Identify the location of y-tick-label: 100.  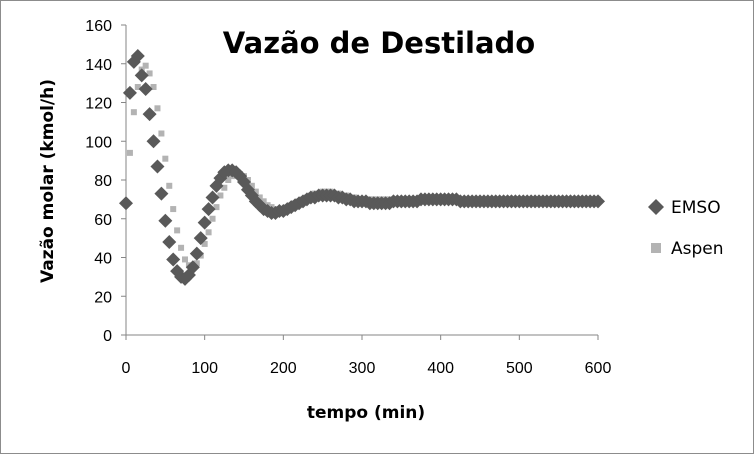
(98, 142).